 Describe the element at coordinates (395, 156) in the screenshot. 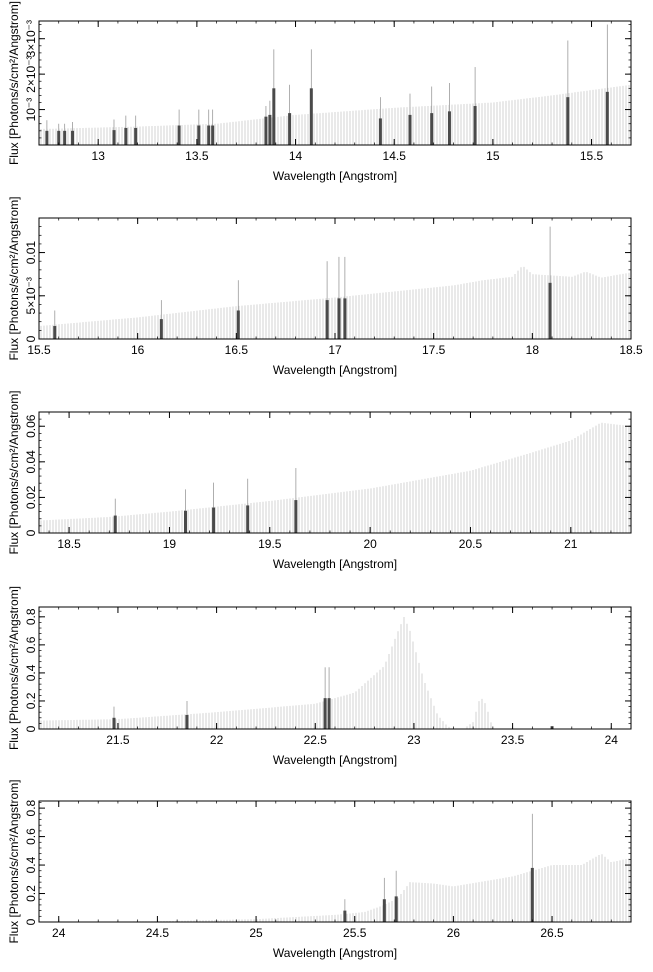

I see `x-tick-label: 14.5` at that location.